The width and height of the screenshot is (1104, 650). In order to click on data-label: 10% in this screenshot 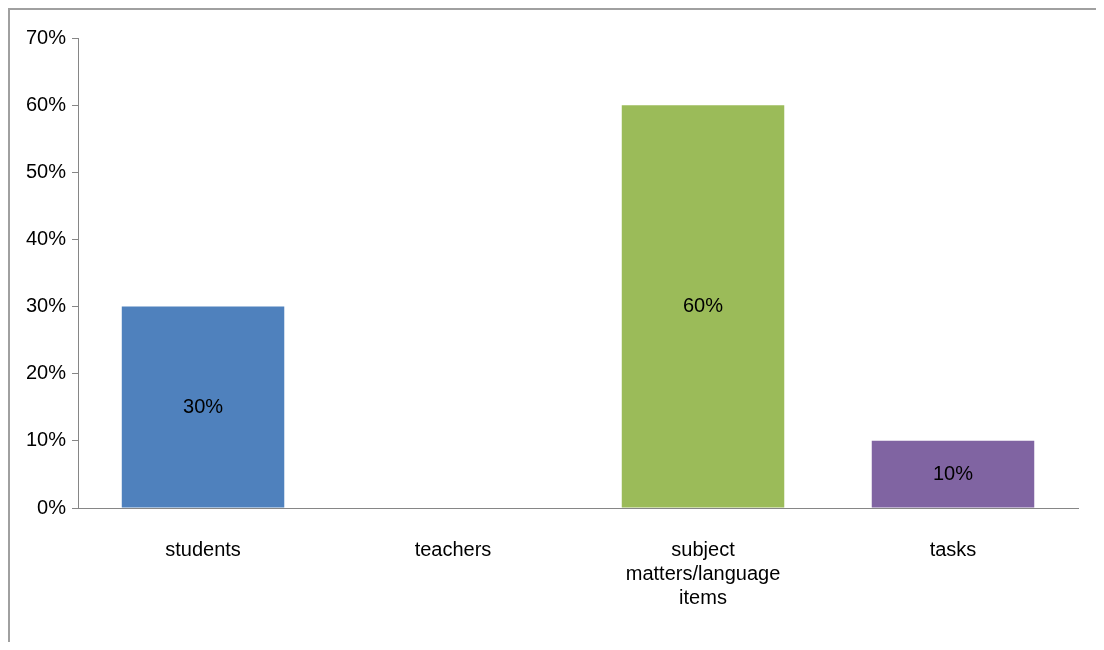, I will do `click(953, 472)`.